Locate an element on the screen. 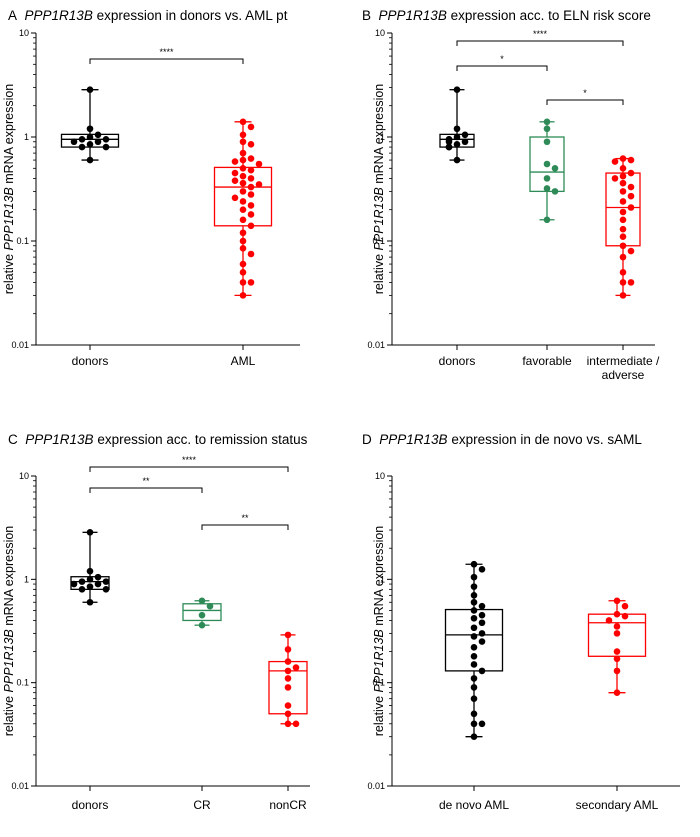 This screenshot has height=837, width=700. panel-b-letter: B is located at coordinates (367, 15).